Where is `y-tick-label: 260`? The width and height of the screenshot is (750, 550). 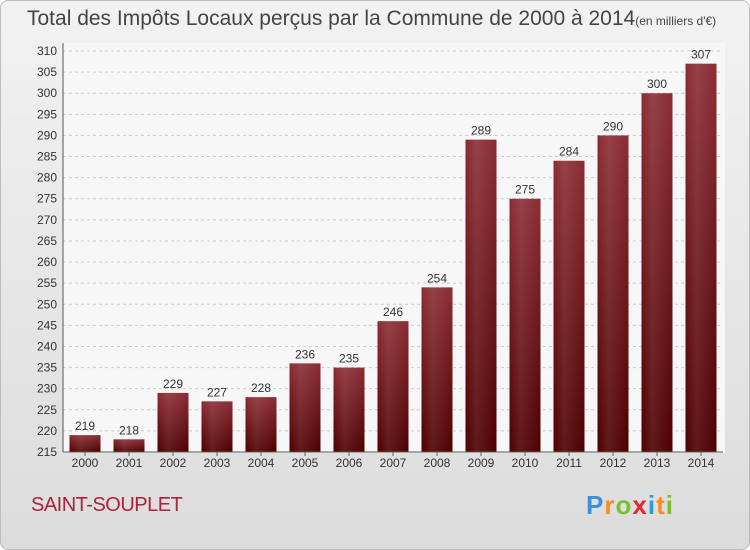
y-tick-label: 260 is located at coordinates (47, 262).